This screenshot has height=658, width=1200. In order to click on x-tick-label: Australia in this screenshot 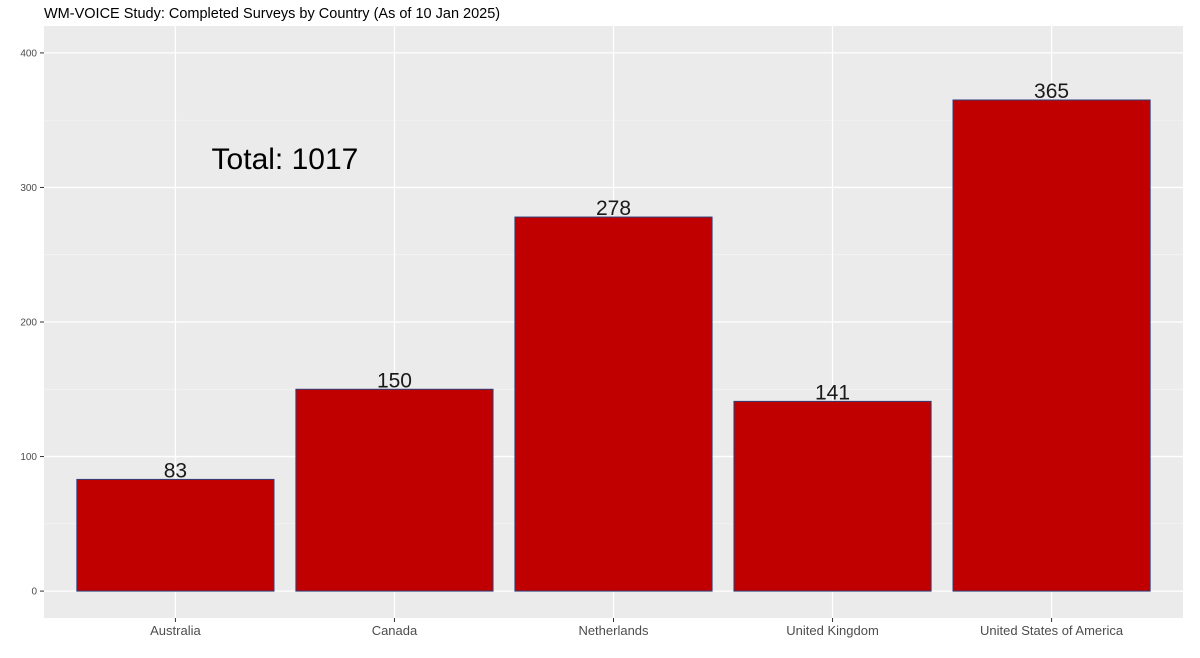, I will do `click(175, 630)`.